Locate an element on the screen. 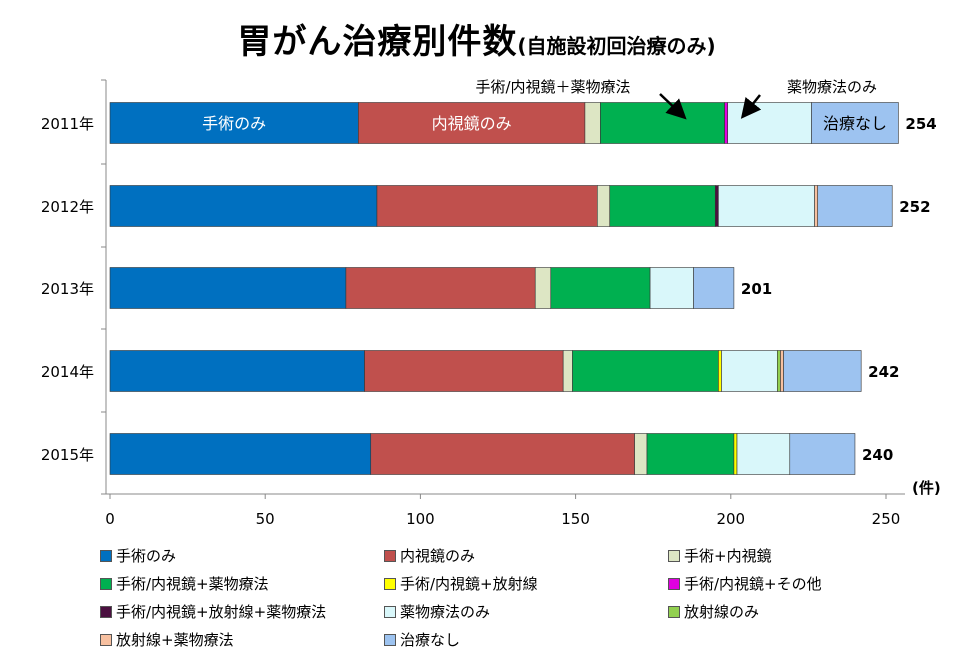 This screenshot has height=661, width=953. legend-label: 放射線のみ is located at coordinates (722, 612).